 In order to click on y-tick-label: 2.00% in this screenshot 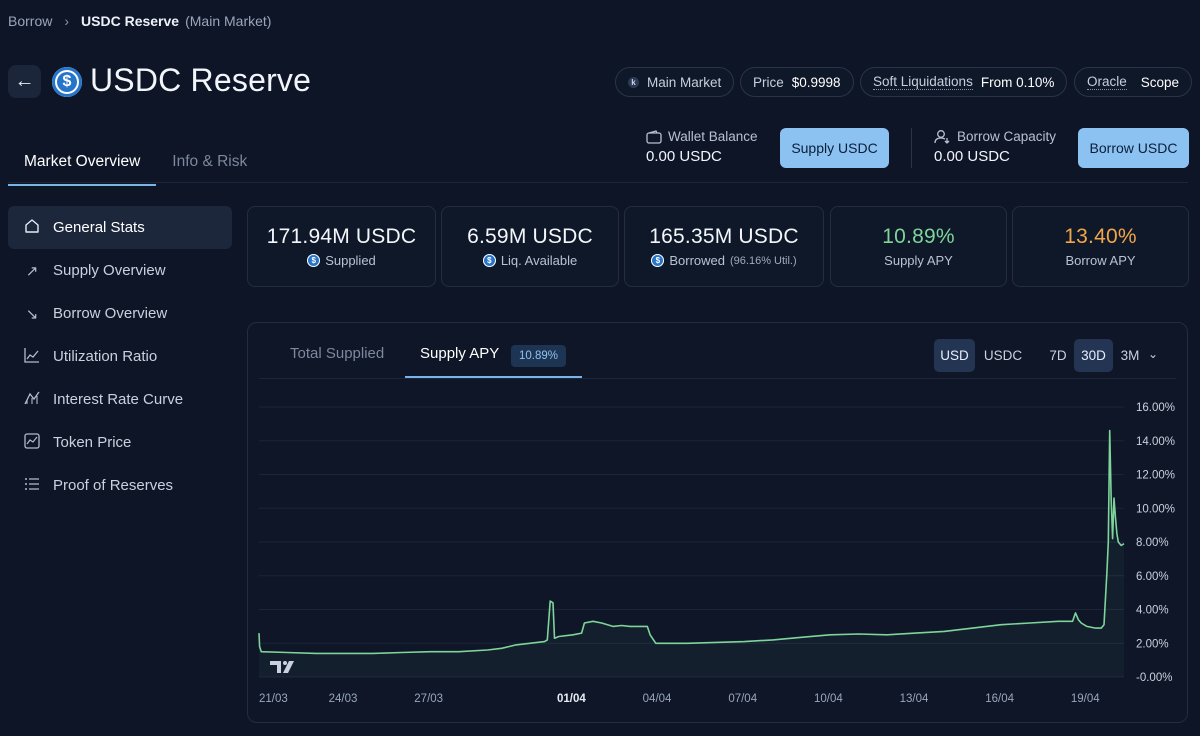, I will do `click(1152, 644)`.